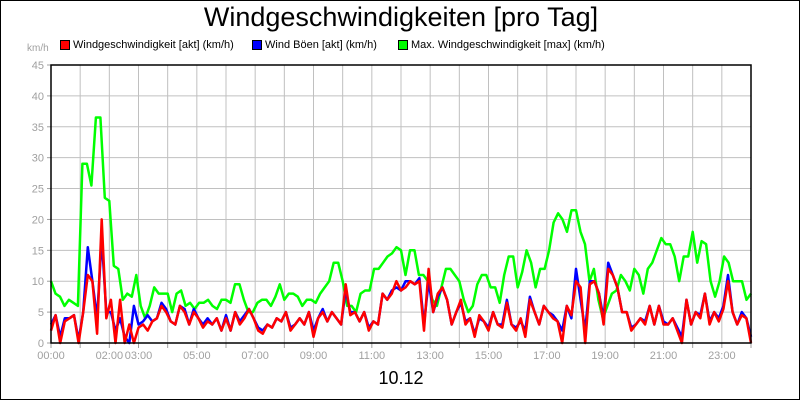 Image resolution: width=800 pixels, height=401 pixels. I want to click on legend-label: Windgeschwindigkeit [akt] (km/h), so click(153, 45).